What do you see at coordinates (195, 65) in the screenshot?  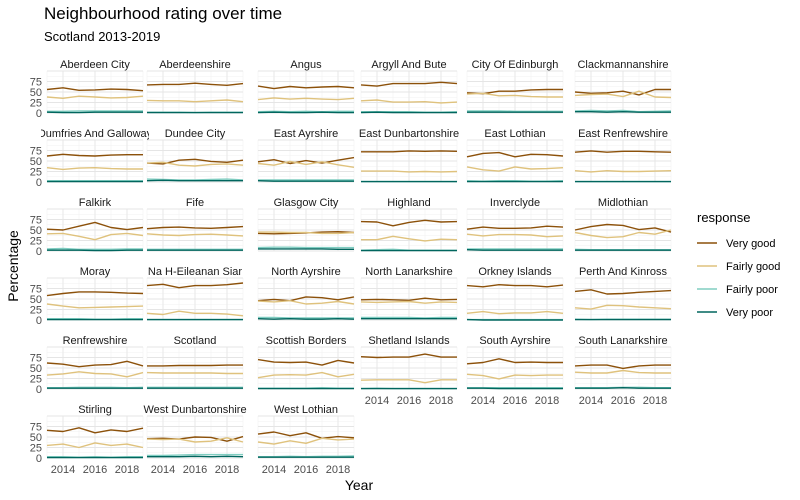 I see `panel-strip-aberdeenshire: Aberdeenshire` at bounding box center [195, 65].